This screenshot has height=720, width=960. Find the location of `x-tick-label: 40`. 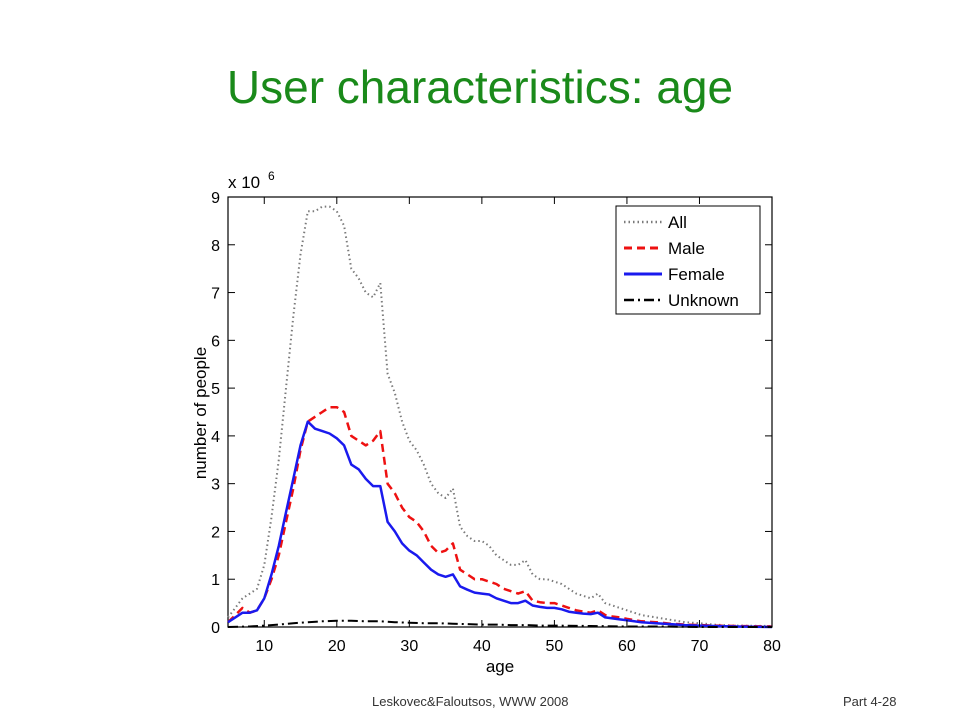

x-tick-label: 40 is located at coordinates (482, 646).